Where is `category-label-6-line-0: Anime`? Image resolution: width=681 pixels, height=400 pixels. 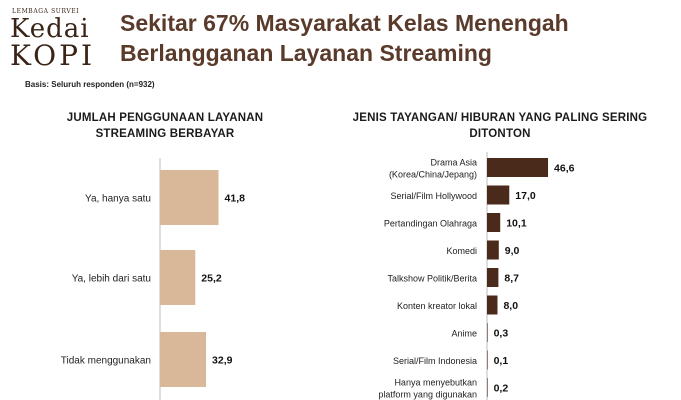 category-label-6-line-0: Anime is located at coordinates (464, 334).